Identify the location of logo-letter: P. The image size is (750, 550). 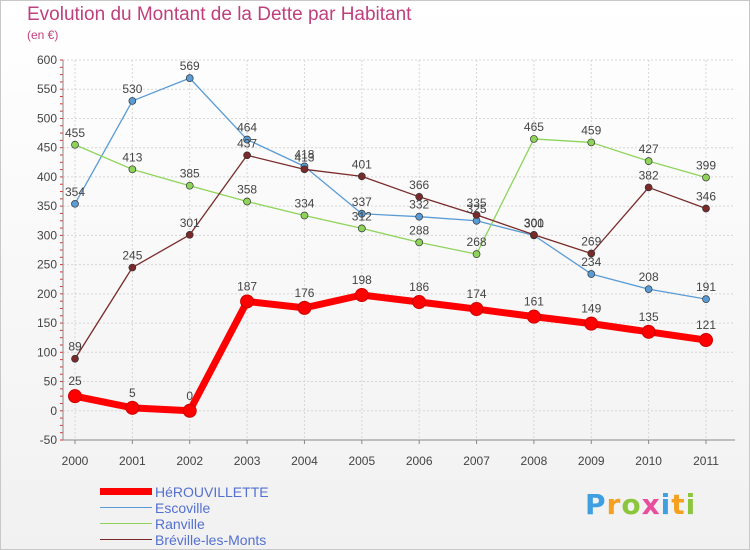
(596, 504).